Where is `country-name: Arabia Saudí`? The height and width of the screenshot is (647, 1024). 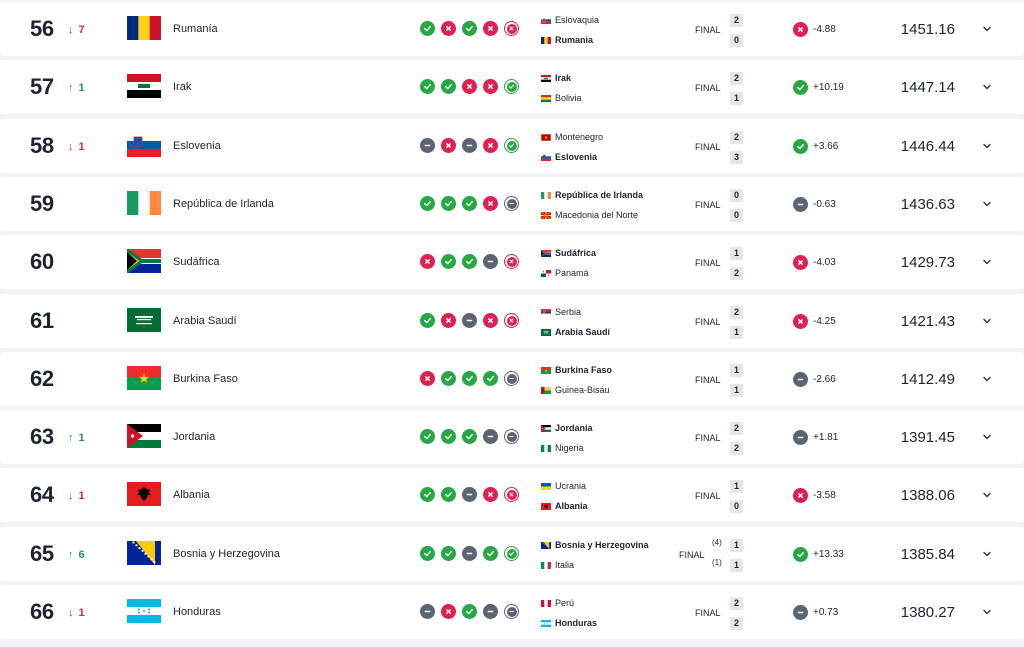 country-name: Arabia Saudí is located at coordinates (205, 321).